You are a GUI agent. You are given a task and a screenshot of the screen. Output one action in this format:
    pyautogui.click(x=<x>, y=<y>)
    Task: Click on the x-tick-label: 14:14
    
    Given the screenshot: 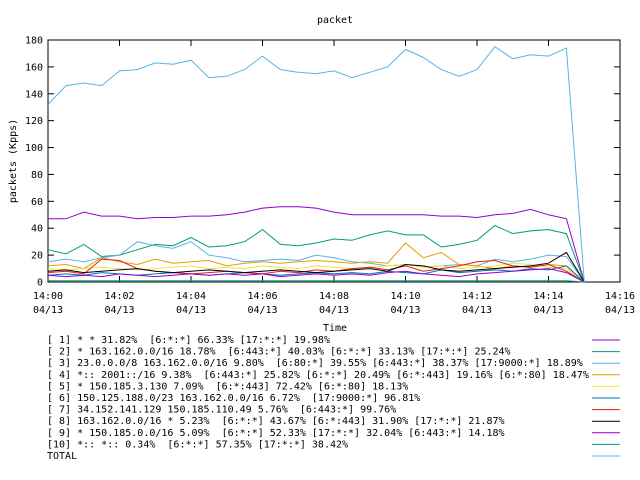 What is the action you would take?
    pyautogui.click(x=548, y=296)
    